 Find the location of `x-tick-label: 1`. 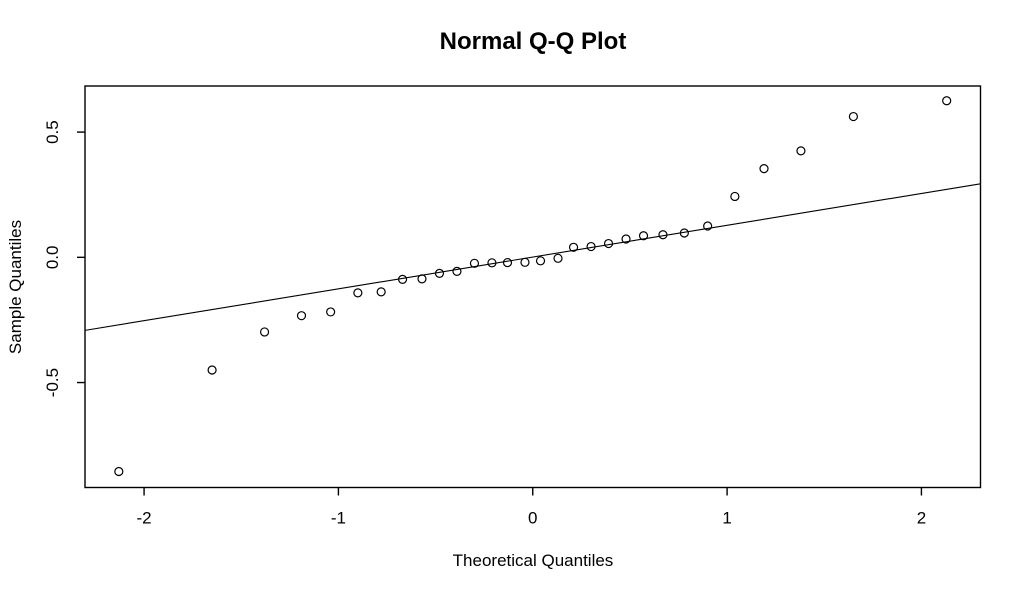

x-tick-label: 1 is located at coordinates (726, 518).